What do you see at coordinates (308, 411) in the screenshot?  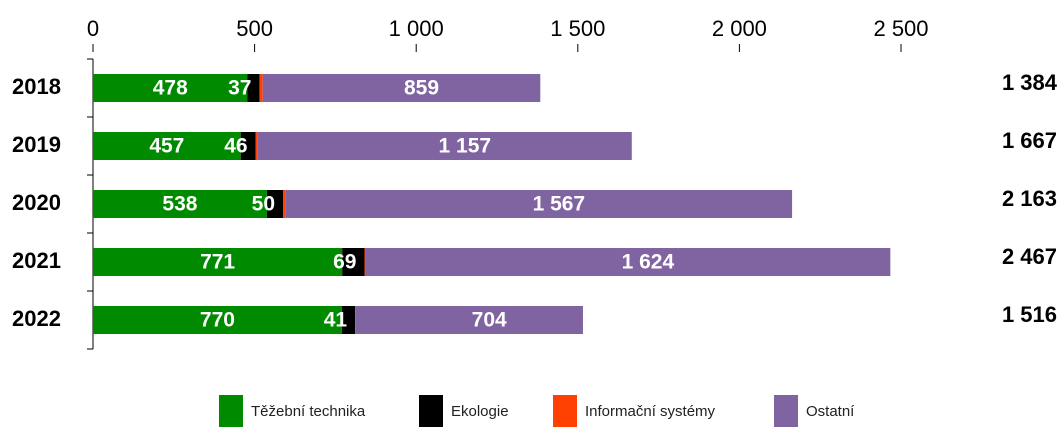 I see `legend-label: Těžební technika` at bounding box center [308, 411].